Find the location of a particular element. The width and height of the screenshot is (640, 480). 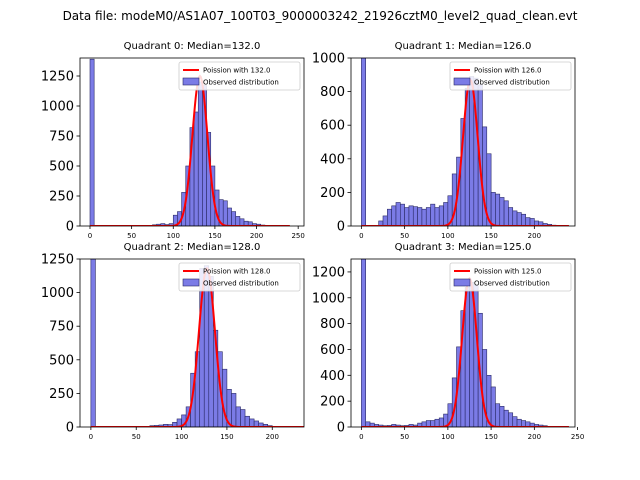

legend: Poission with 125.0 Observed distribution is located at coordinates (510, 277).